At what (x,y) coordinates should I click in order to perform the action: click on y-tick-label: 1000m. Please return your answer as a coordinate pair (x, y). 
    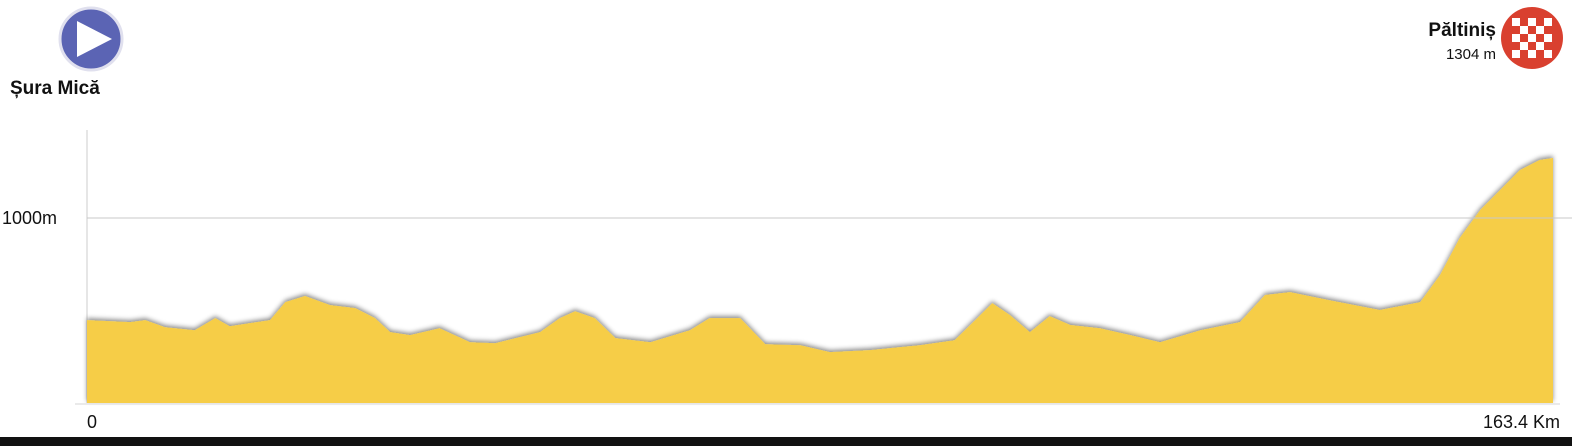
    Looking at the image, I should click on (30, 218).